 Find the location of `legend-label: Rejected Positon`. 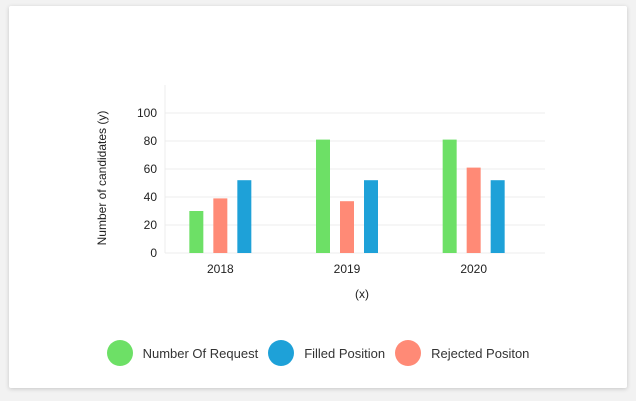

legend-label: Rejected Positon is located at coordinates (480, 353).